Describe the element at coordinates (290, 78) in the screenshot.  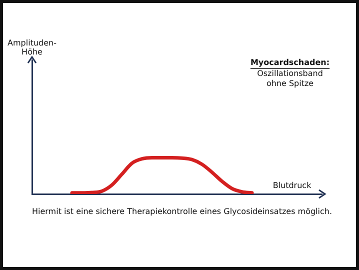
I see `chart-subtitle: Oszillationsband ohne Spitze` at that location.